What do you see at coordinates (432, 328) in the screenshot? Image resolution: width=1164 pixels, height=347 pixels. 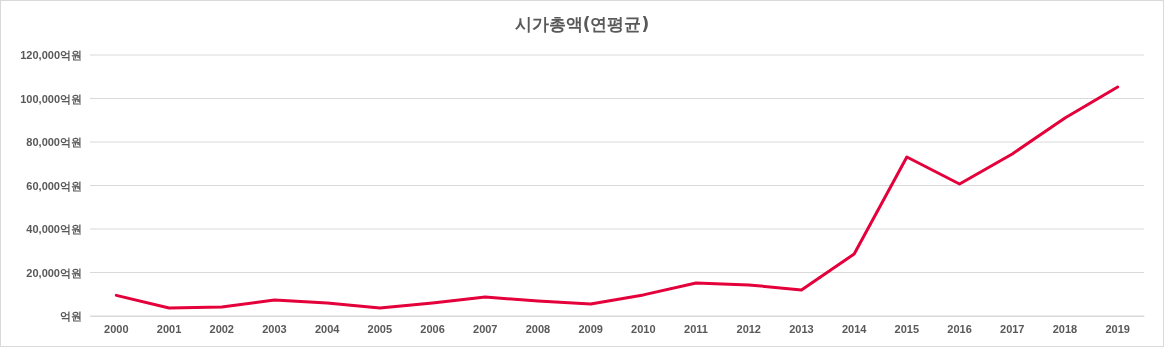 I see `x-tick-label: 2006` at bounding box center [432, 328].